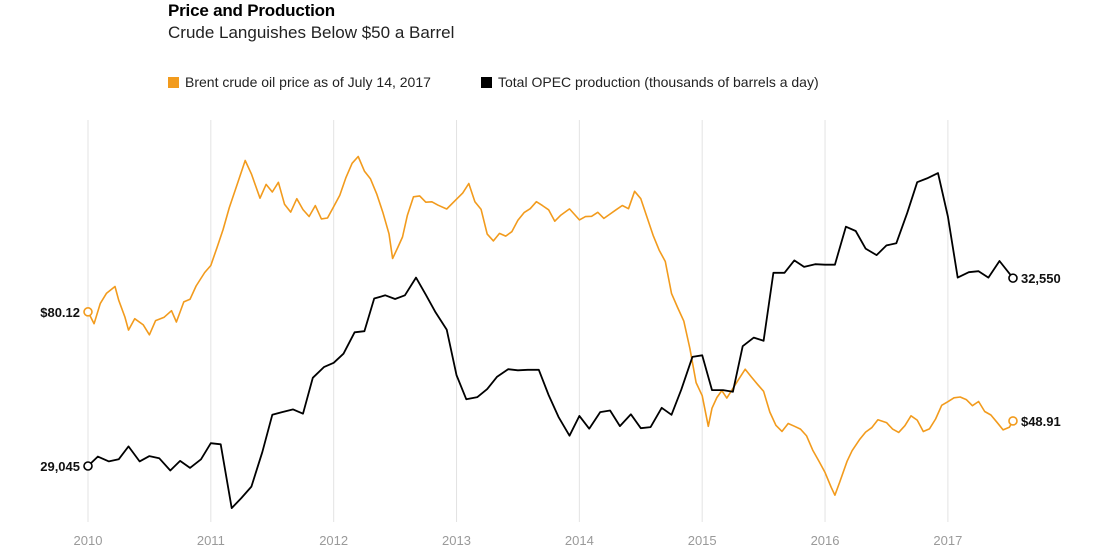 This screenshot has width=1120, height=549. I want to click on x-tick-label-2015: 2015, so click(702, 540).